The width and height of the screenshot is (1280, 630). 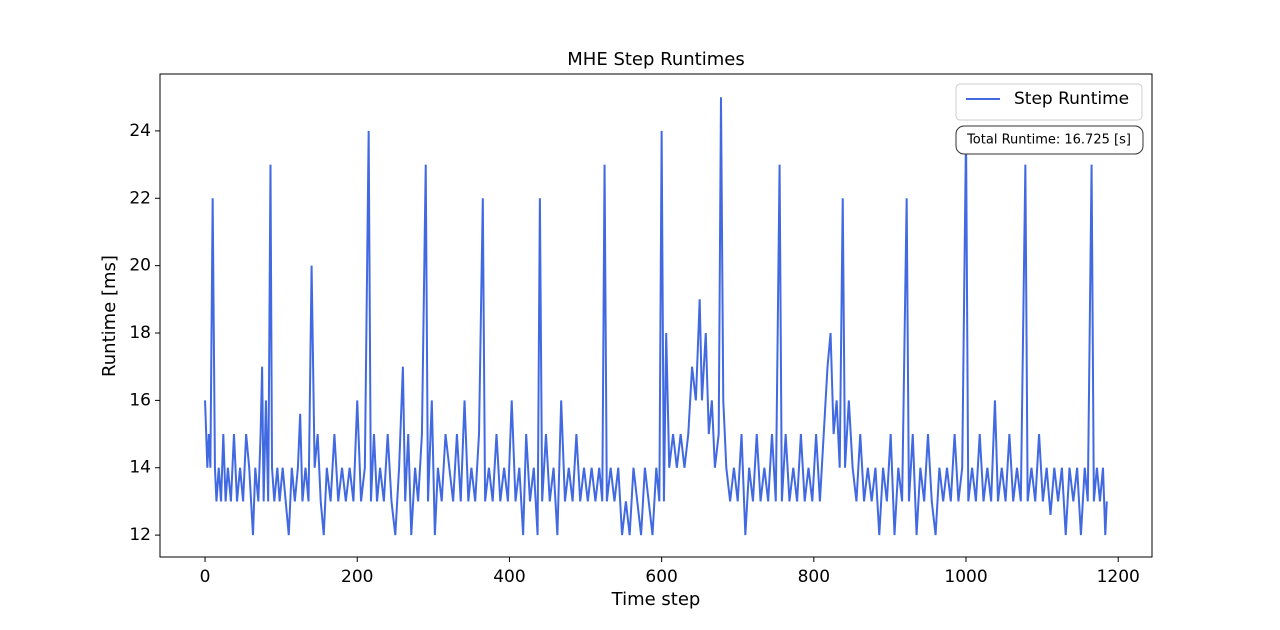 I want to click on y-tick-label: 24, so click(x=140, y=131).